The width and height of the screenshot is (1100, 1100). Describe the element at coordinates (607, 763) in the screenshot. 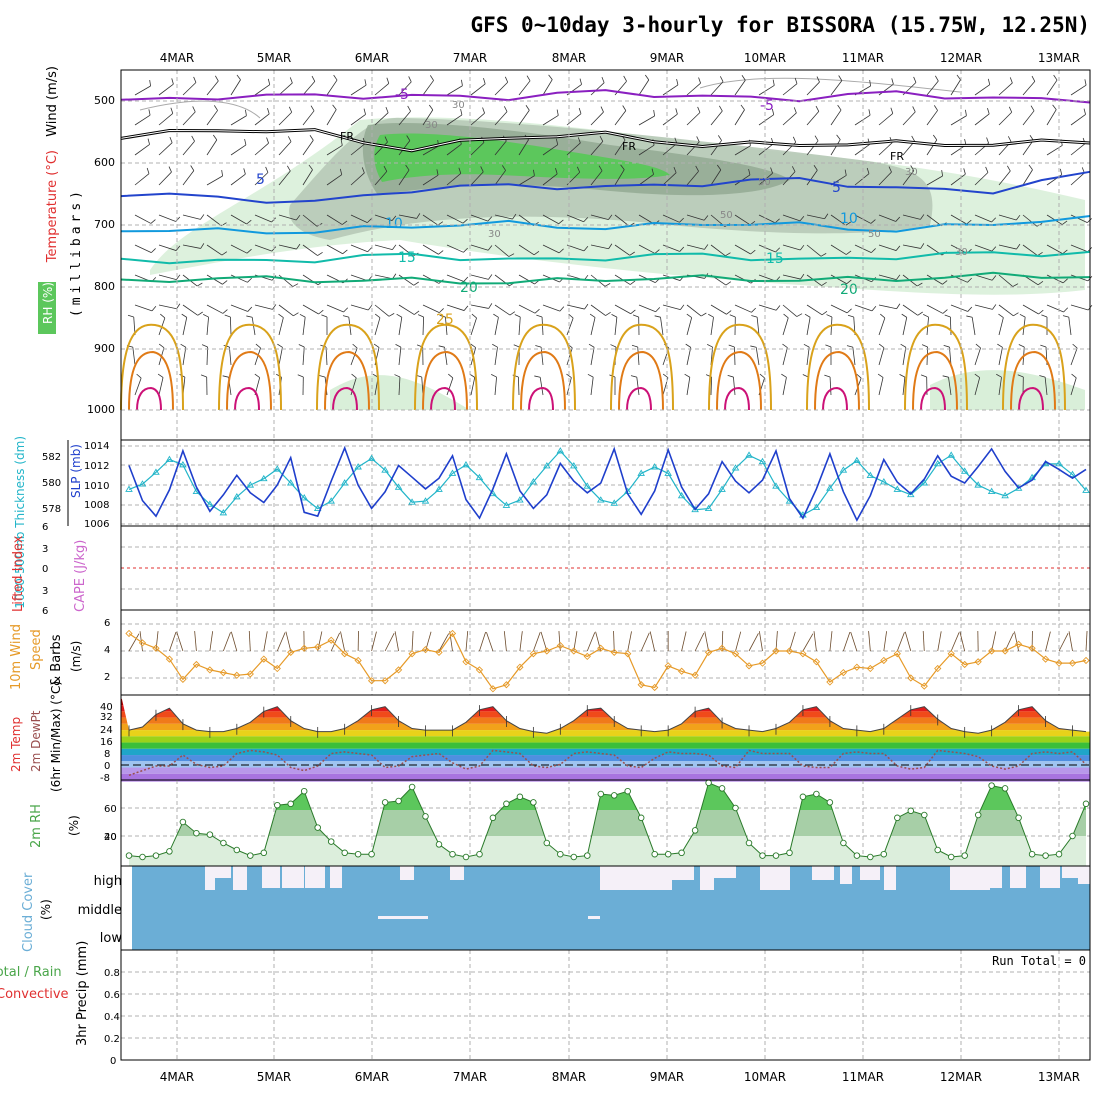

I see `dewpoint-line` at that location.